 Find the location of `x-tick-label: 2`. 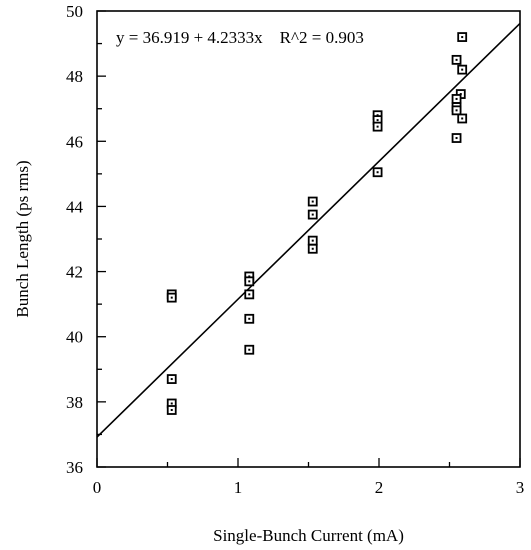

x-tick-label: 2 is located at coordinates (379, 487).